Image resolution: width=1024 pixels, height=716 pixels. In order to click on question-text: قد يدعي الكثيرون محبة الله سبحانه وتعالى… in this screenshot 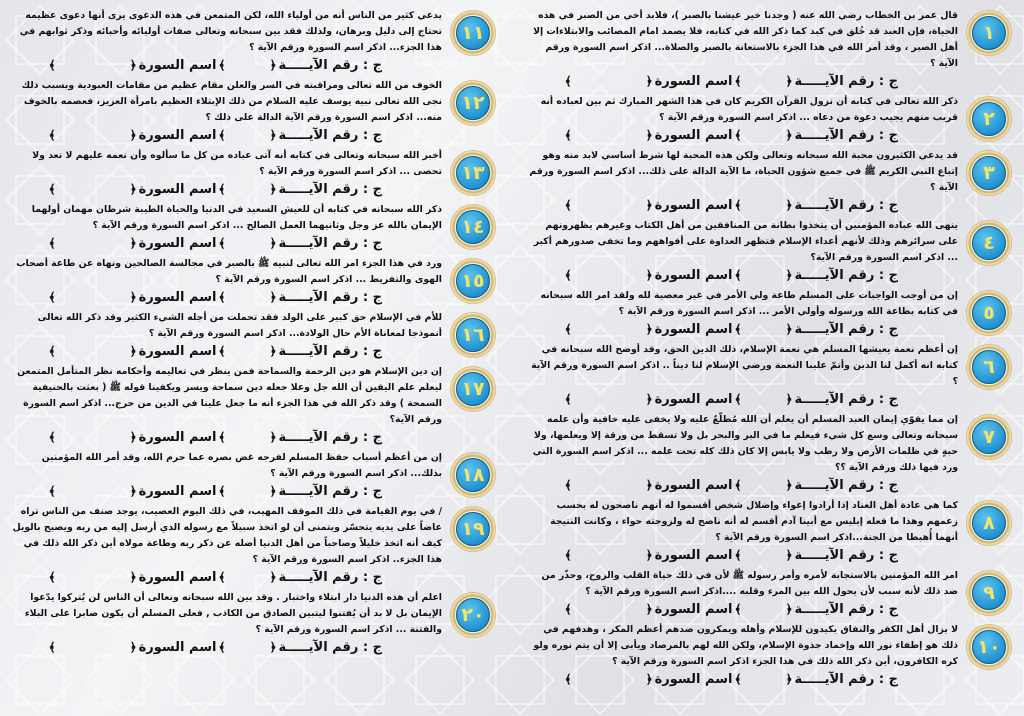, I will do `click(743, 171)`.